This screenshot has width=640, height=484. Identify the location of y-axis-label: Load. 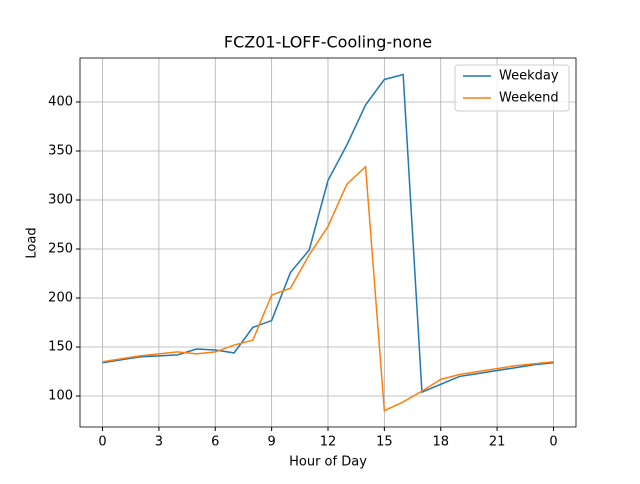
(32, 242).